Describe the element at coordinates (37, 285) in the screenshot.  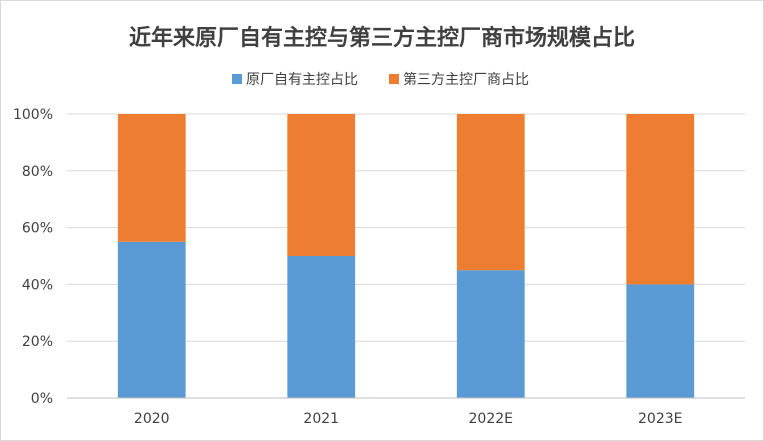
I see `y-tick-label: 40%` at that location.